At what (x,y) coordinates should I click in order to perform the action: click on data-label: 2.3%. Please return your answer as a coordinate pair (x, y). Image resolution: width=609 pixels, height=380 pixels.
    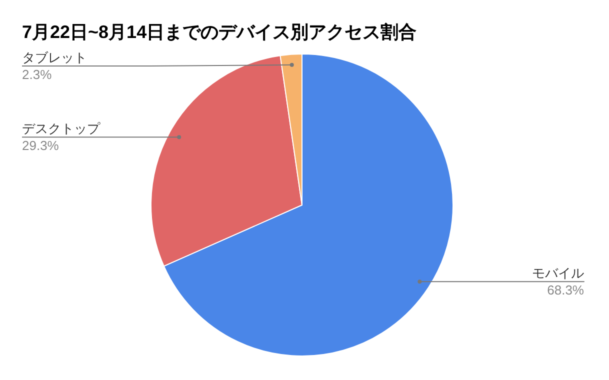
    Looking at the image, I should click on (37, 74).